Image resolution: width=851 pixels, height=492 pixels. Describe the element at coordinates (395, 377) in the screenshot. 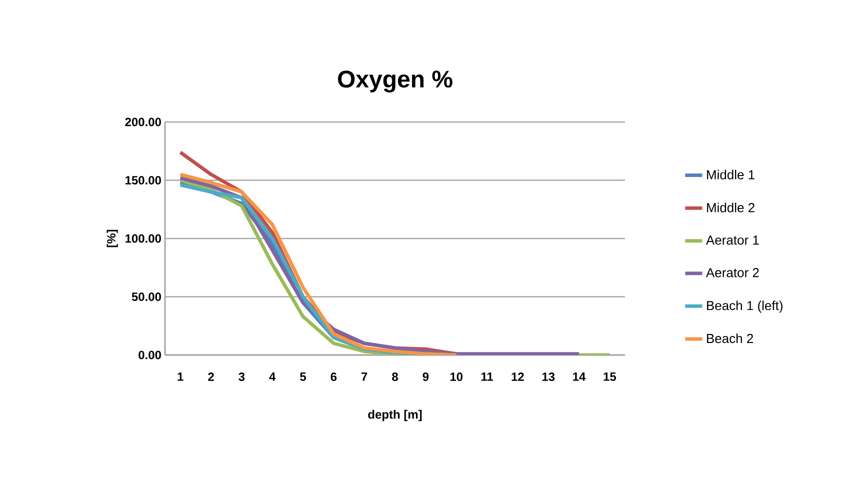

I see `x-tick-label: 8` at that location.